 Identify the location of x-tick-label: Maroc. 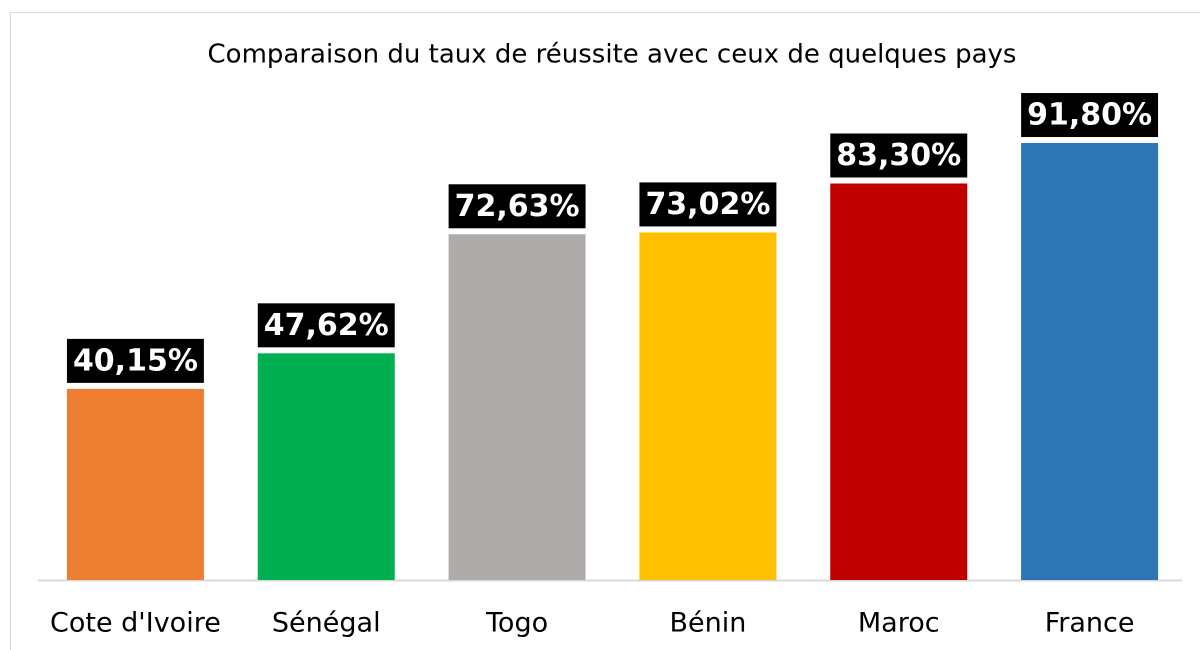
(899, 623).